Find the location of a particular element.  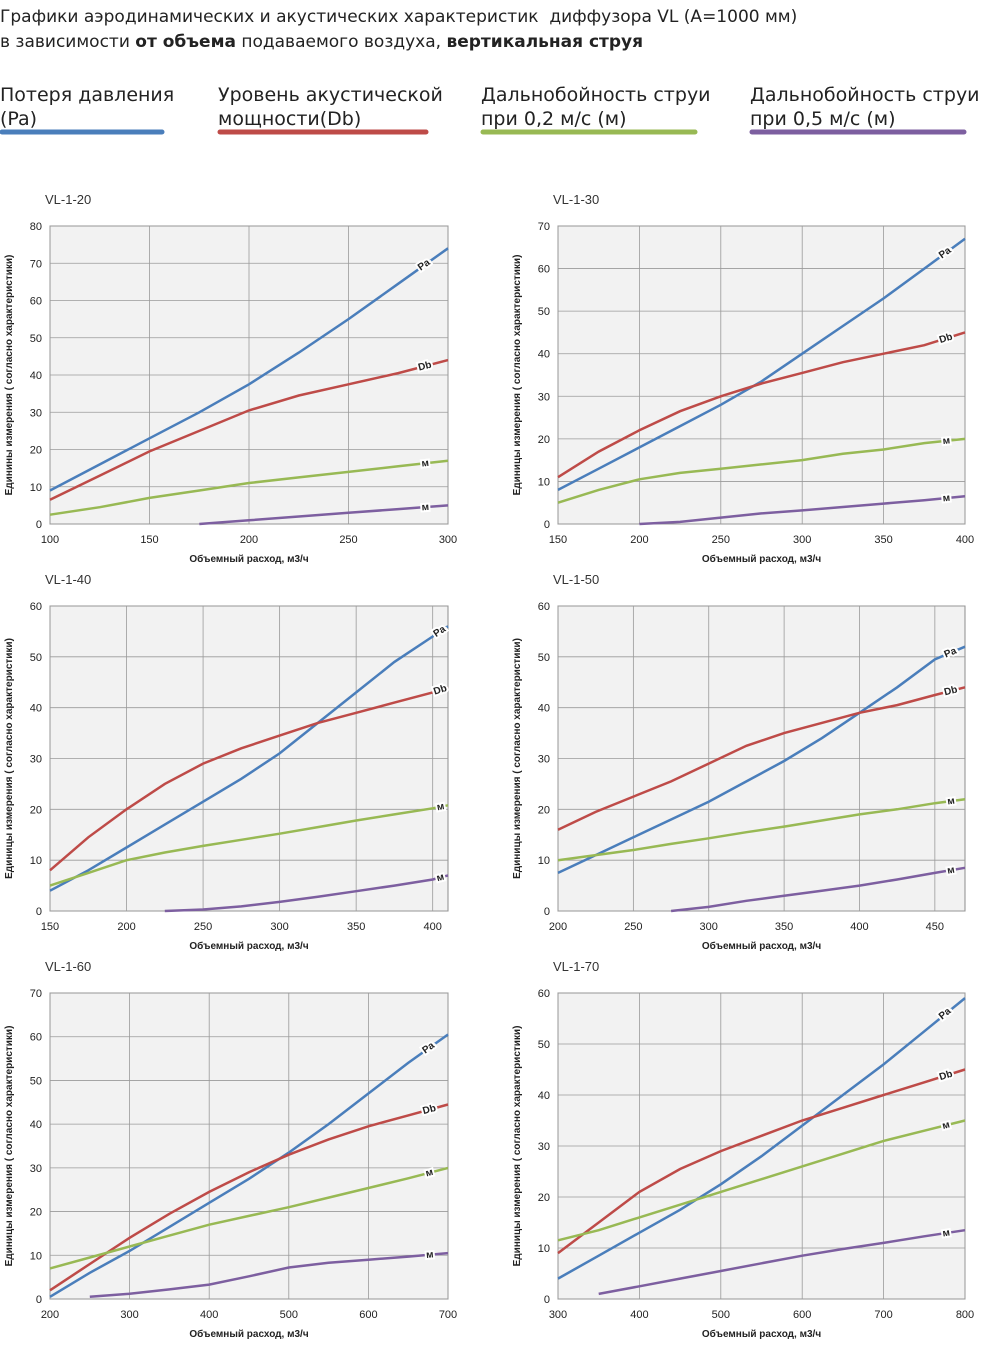

legend-label: Уровень акустической is located at coordinates (330, 95).